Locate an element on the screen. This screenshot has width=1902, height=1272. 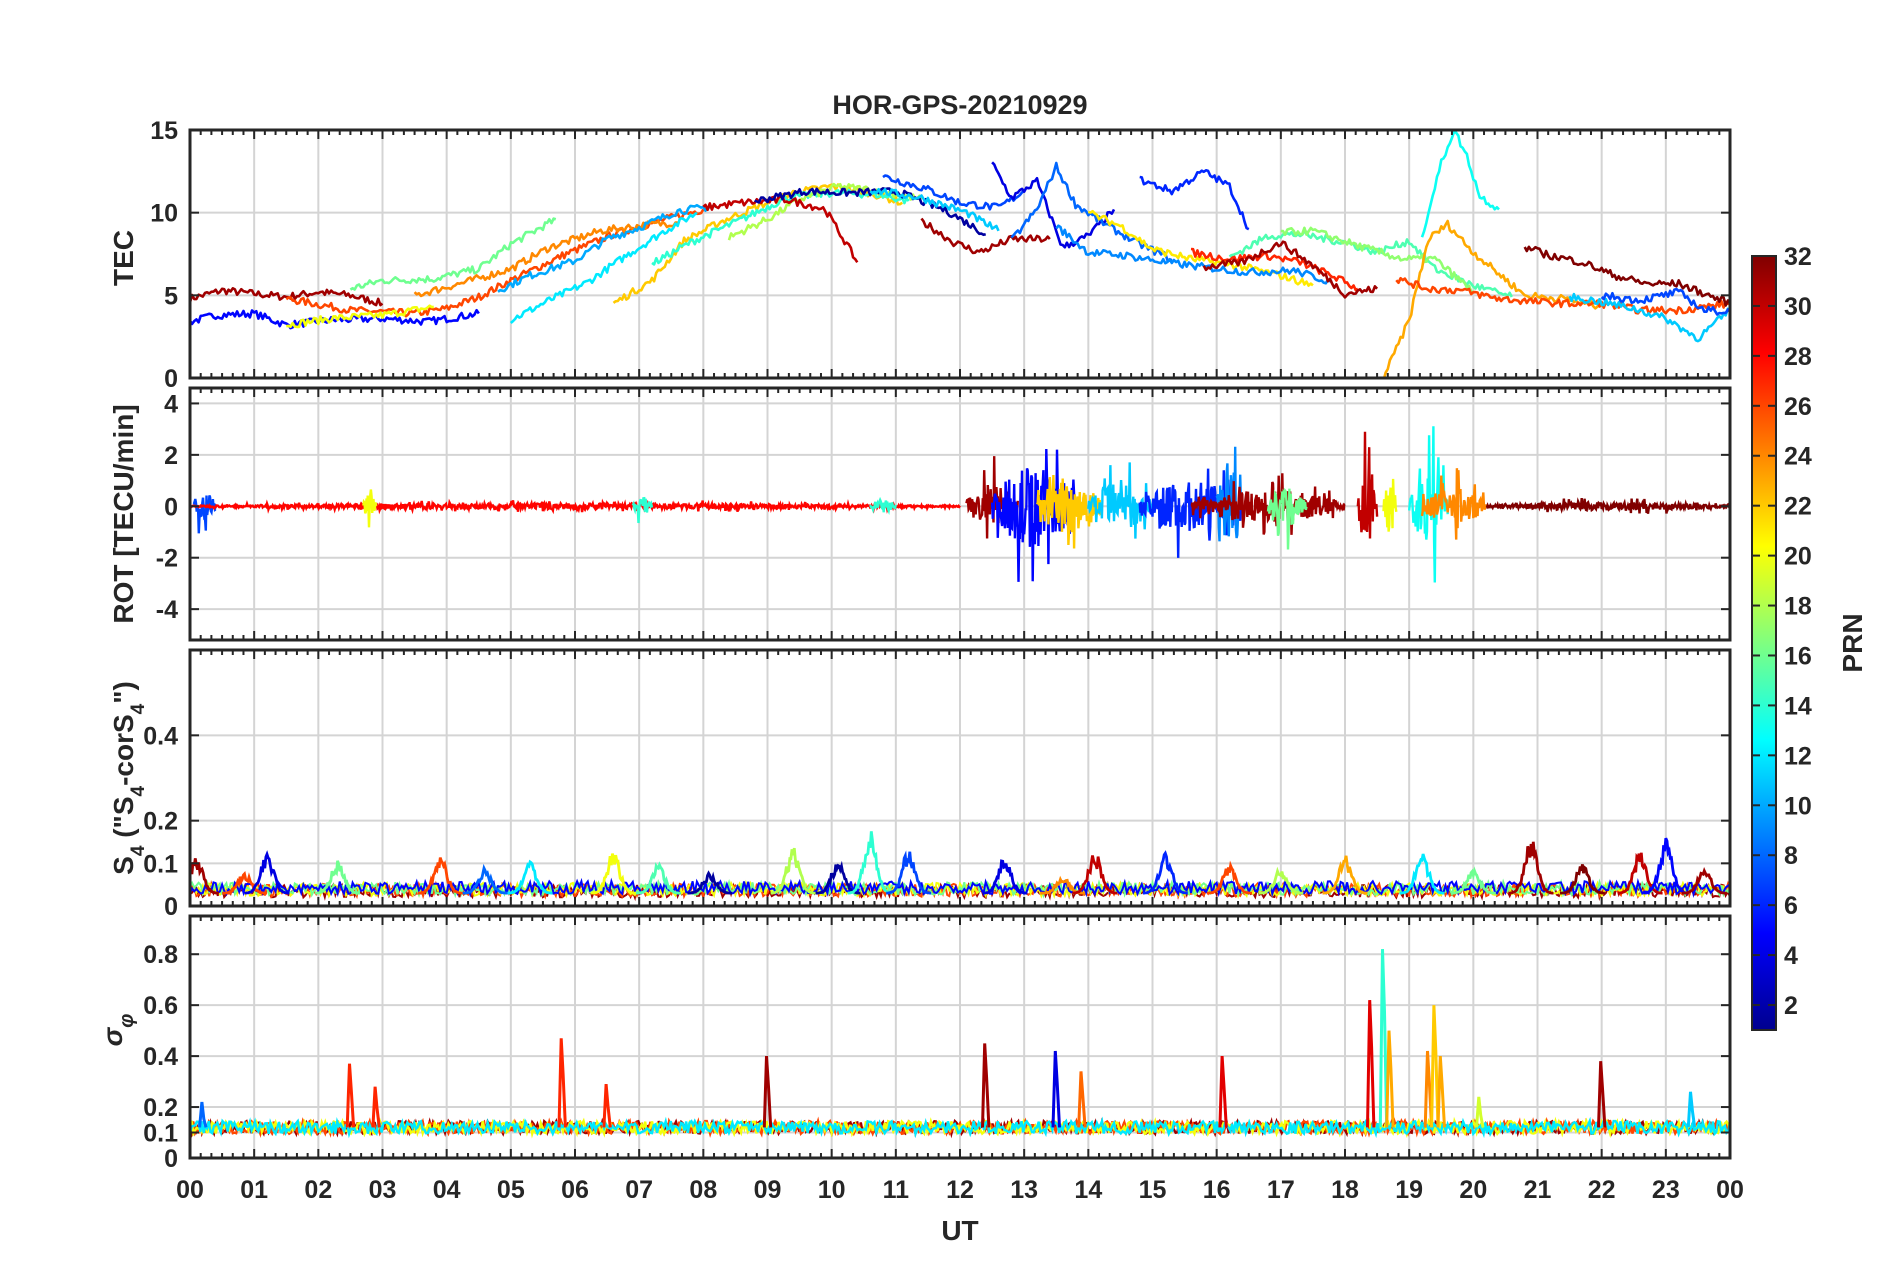
x-tick-label: 19 is located at coordinates (1409, 1190).